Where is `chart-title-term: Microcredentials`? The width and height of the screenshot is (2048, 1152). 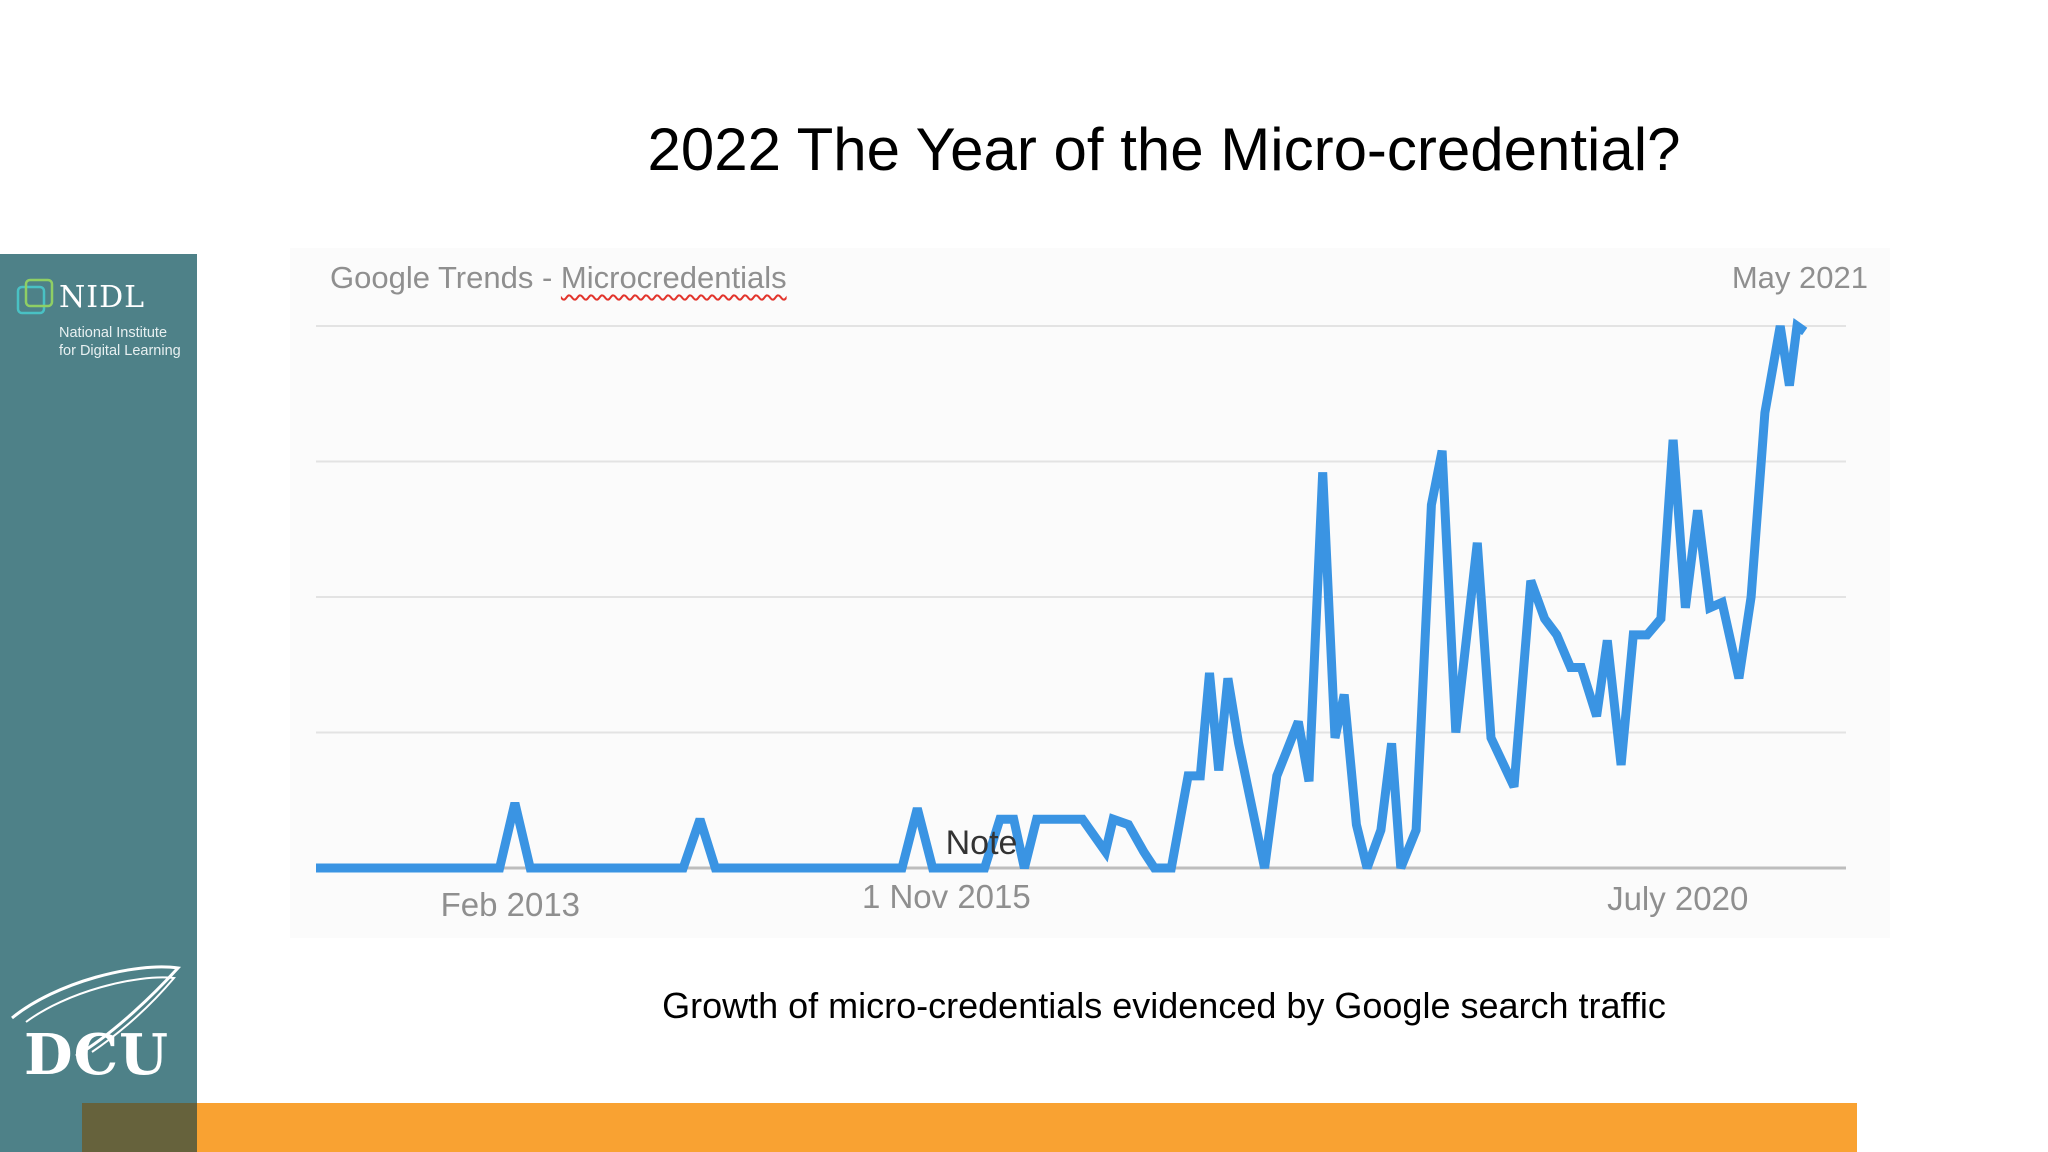 chart-title-term: Microcredentials is located at coordinates (673, 277).